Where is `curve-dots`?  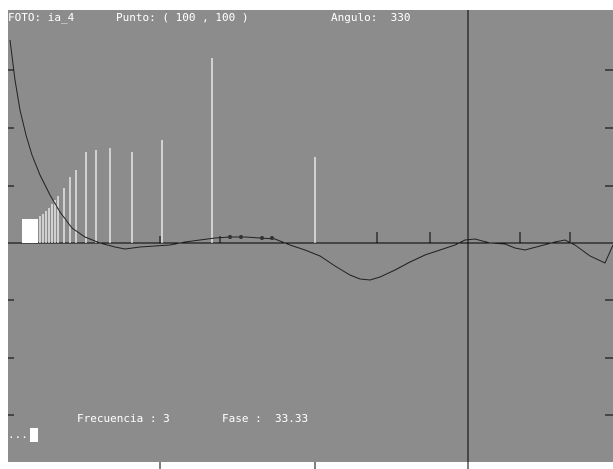 curve-dots is located at coordinates (251, 237).